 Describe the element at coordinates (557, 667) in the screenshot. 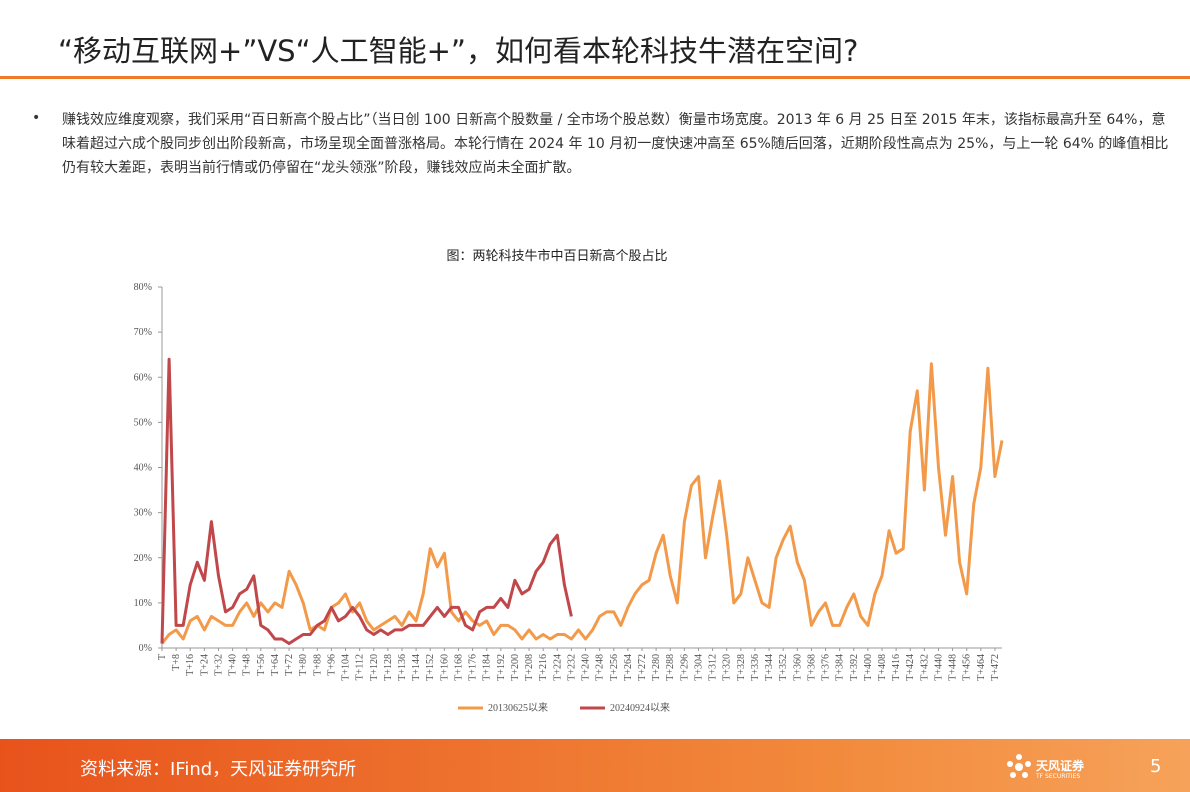

I see `x-tick-label: T+224` at that location.